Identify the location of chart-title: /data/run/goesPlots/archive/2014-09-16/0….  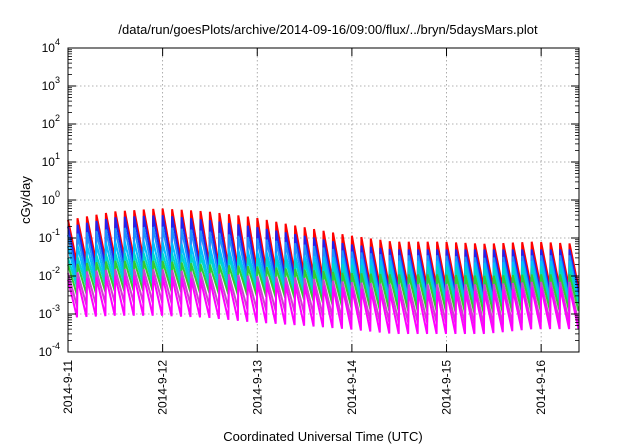
(328, 29).